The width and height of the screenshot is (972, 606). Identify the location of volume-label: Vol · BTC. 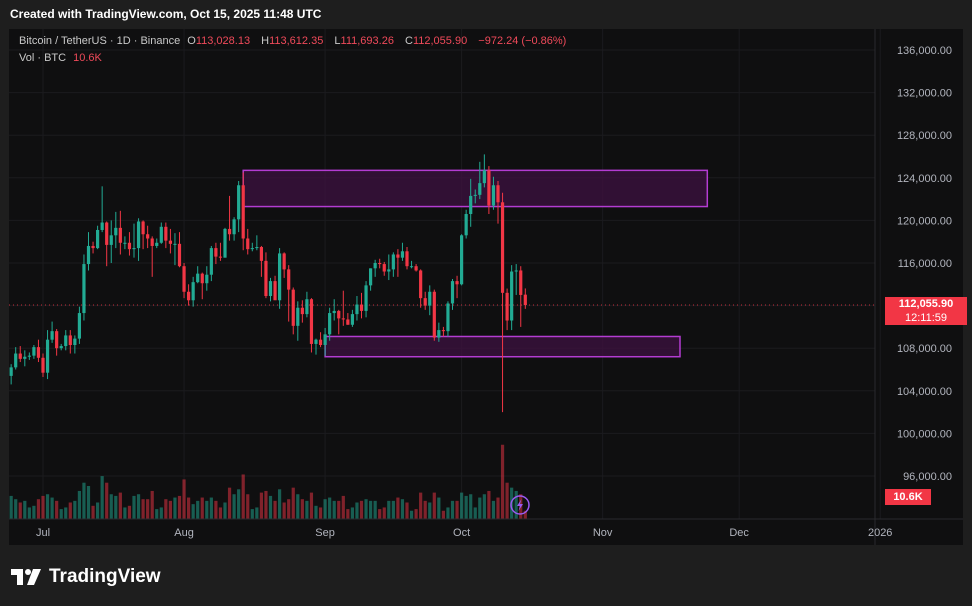
(43, 58).